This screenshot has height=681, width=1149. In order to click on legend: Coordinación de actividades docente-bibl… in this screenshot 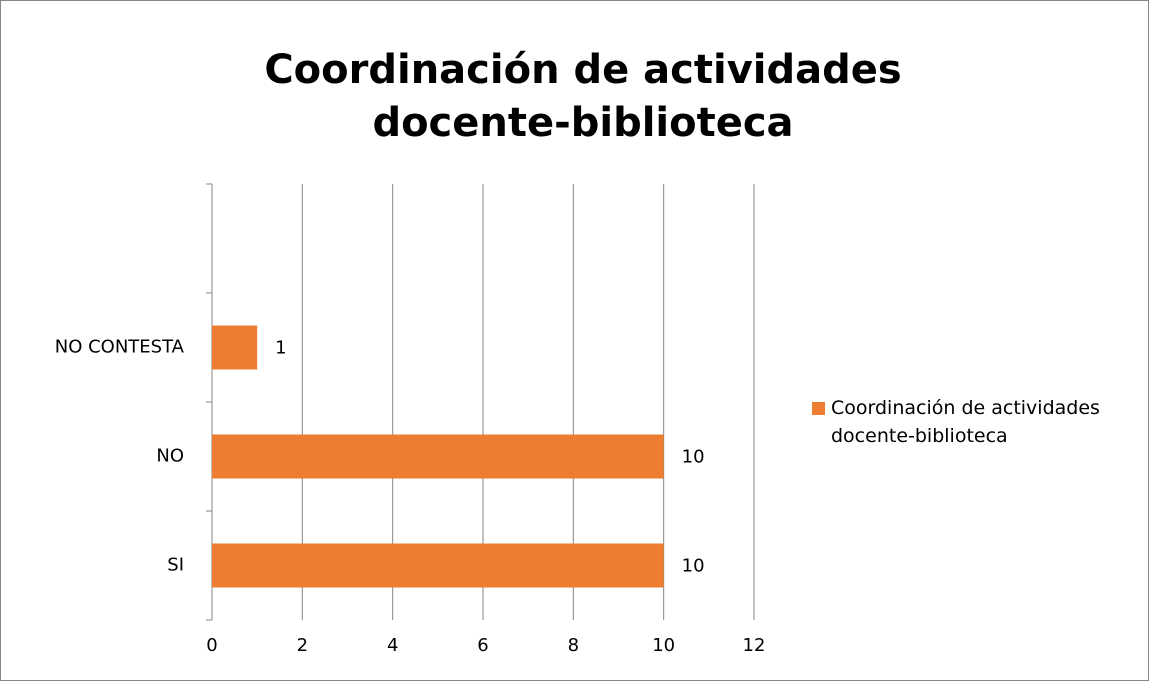, I will do `click(977, 422)`.